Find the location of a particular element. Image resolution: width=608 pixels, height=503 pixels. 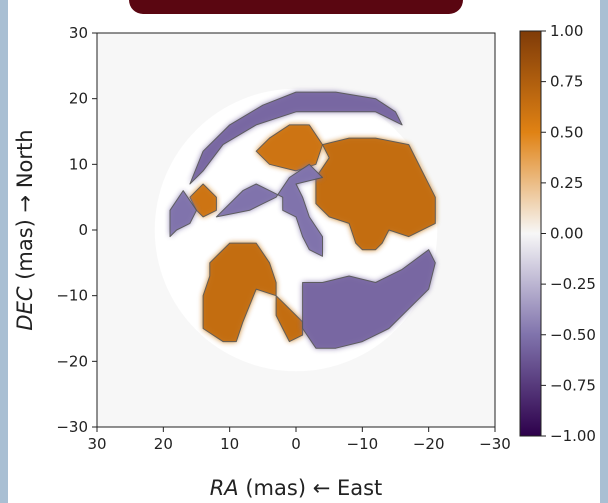

y-tick-label: 20 is located at coordinates (78, 99).